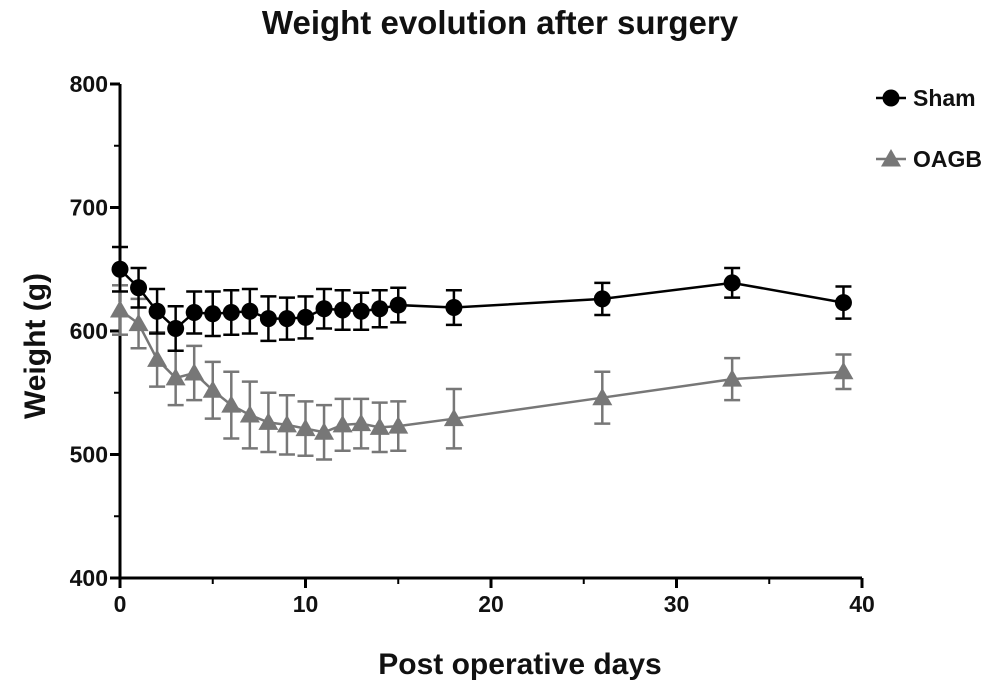 The height and width of the screenshot is (693, 1000). What do you see at coordinates (862, 604) in the screenshot?
I see `x-tick-label: 40` at bounding box center [862, 604].